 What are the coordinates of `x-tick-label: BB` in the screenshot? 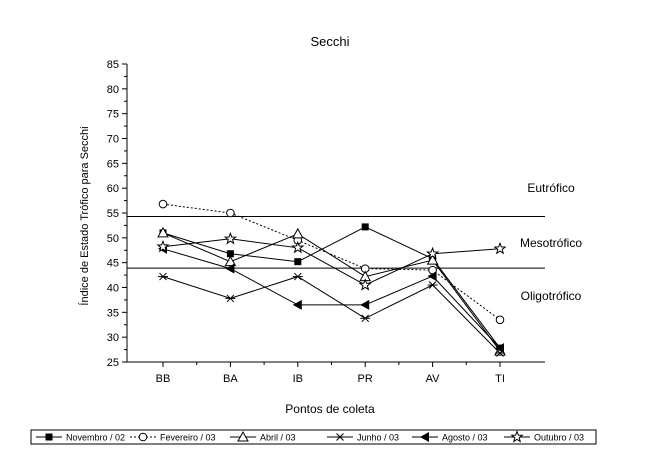 It's located at (163, 379).